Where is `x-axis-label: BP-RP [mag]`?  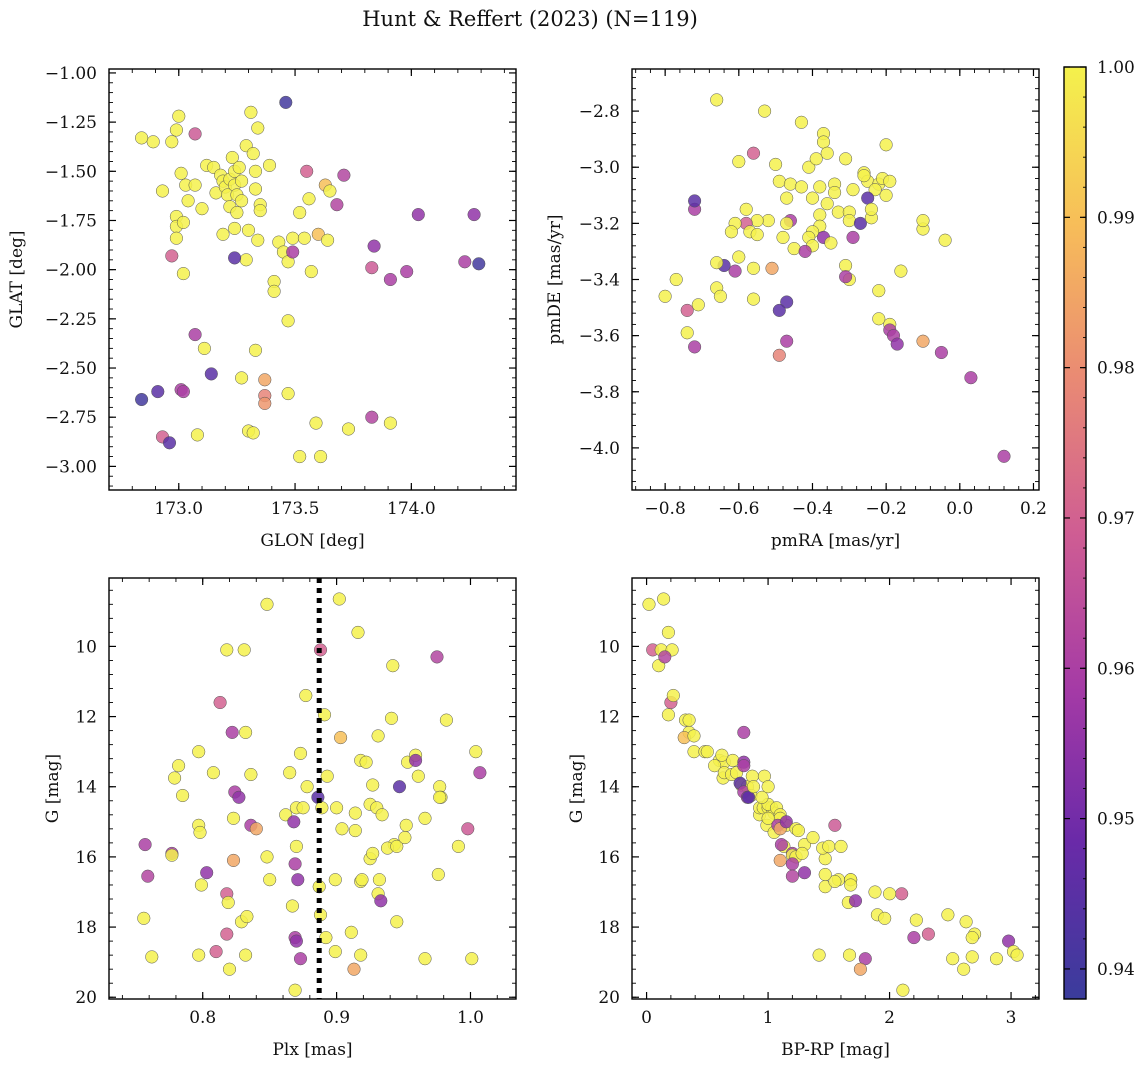
x-axis-label: BP-RP [mag] is located at coordinates (835, 1050).